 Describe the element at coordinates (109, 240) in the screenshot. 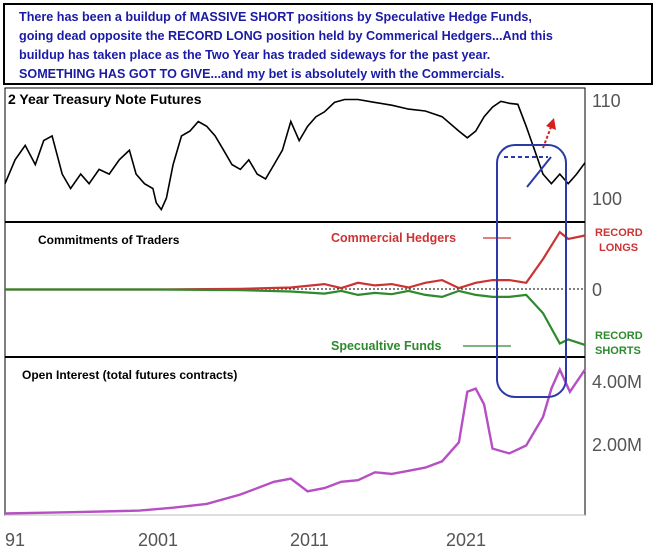

I see `cot-panel-title: Commitments of Traders` at that location.